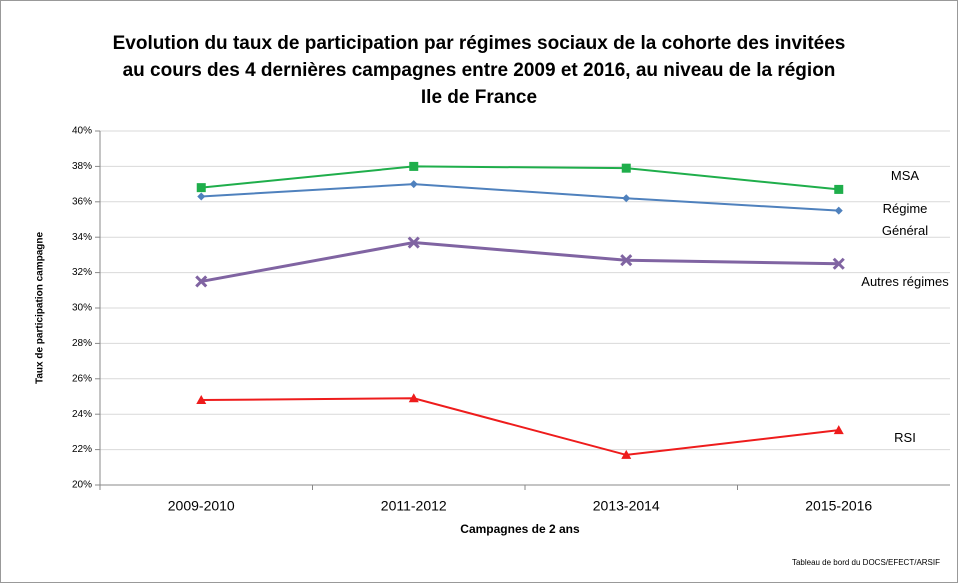 The image size is (958, 583). Describe the element at coordinates (838, 506) in the screenshot. I see `x-tick-label: 2015-2016` at that location.